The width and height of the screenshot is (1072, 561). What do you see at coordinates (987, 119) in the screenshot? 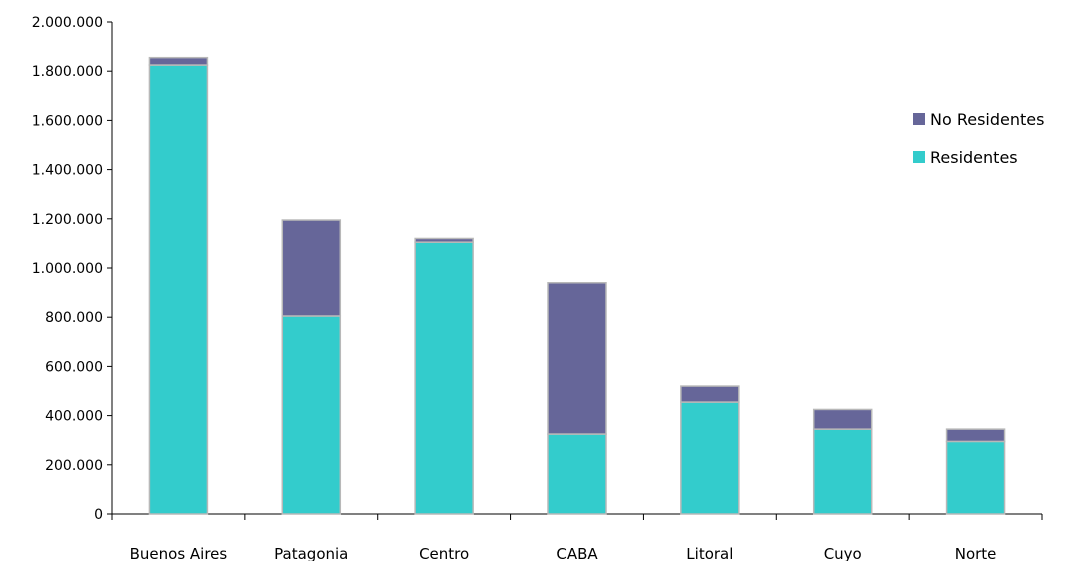
I see `legend-label: No Residentes` at bounding box center [987, 119].